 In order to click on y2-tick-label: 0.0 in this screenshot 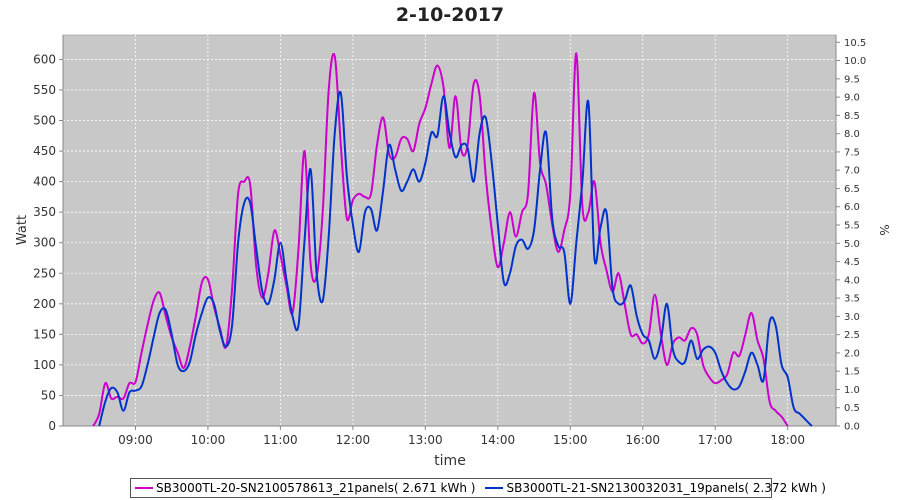, I will do `click(852, 427)`.